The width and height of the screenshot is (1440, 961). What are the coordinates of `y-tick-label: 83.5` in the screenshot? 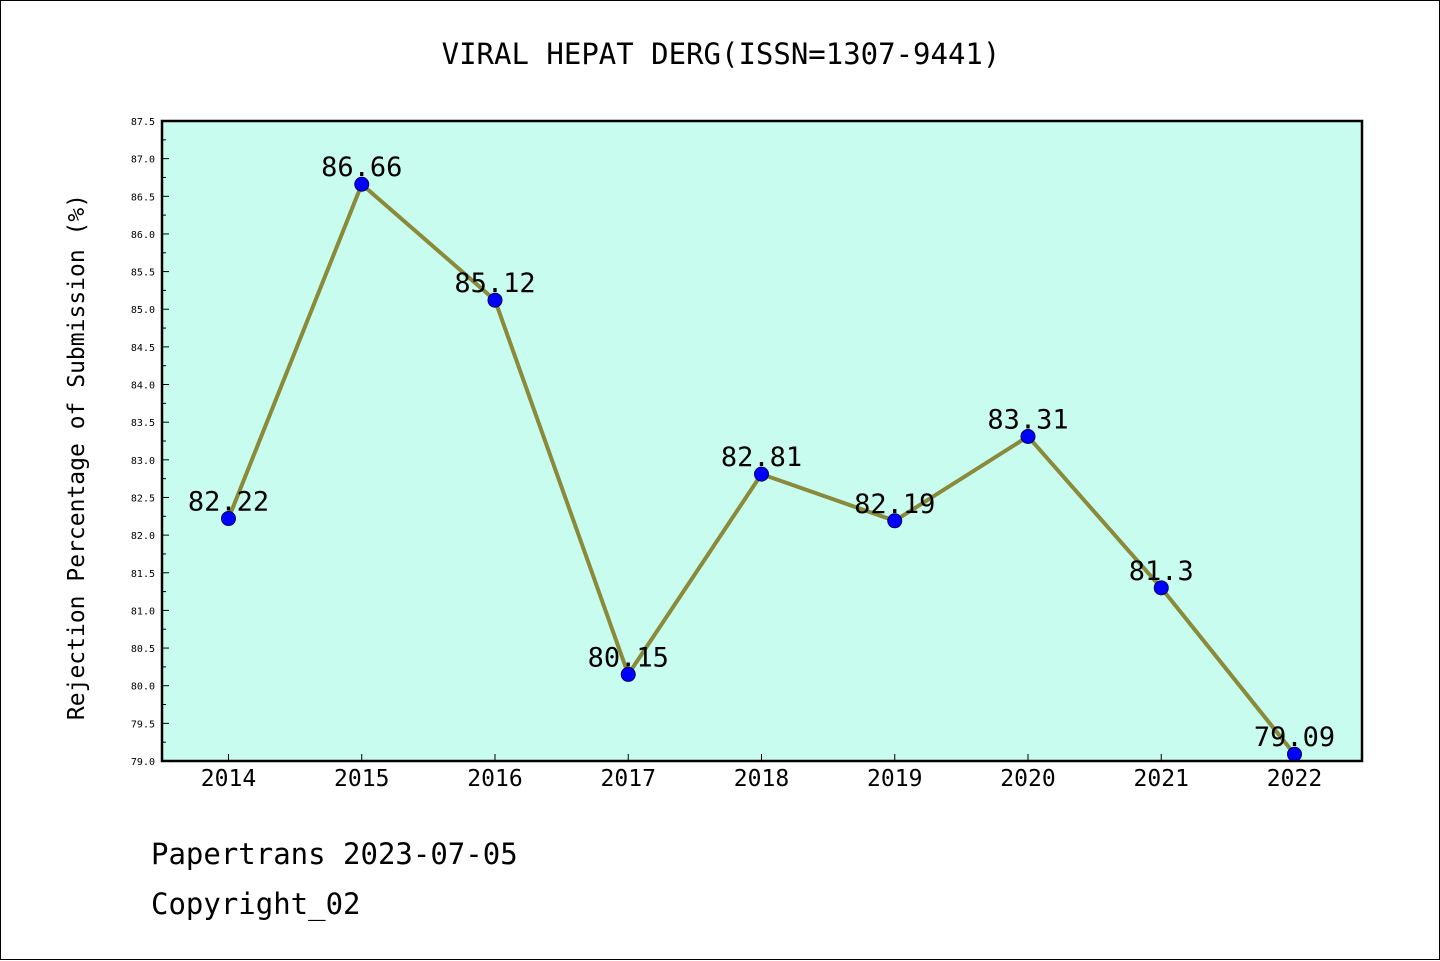 It's located at (143, 423).